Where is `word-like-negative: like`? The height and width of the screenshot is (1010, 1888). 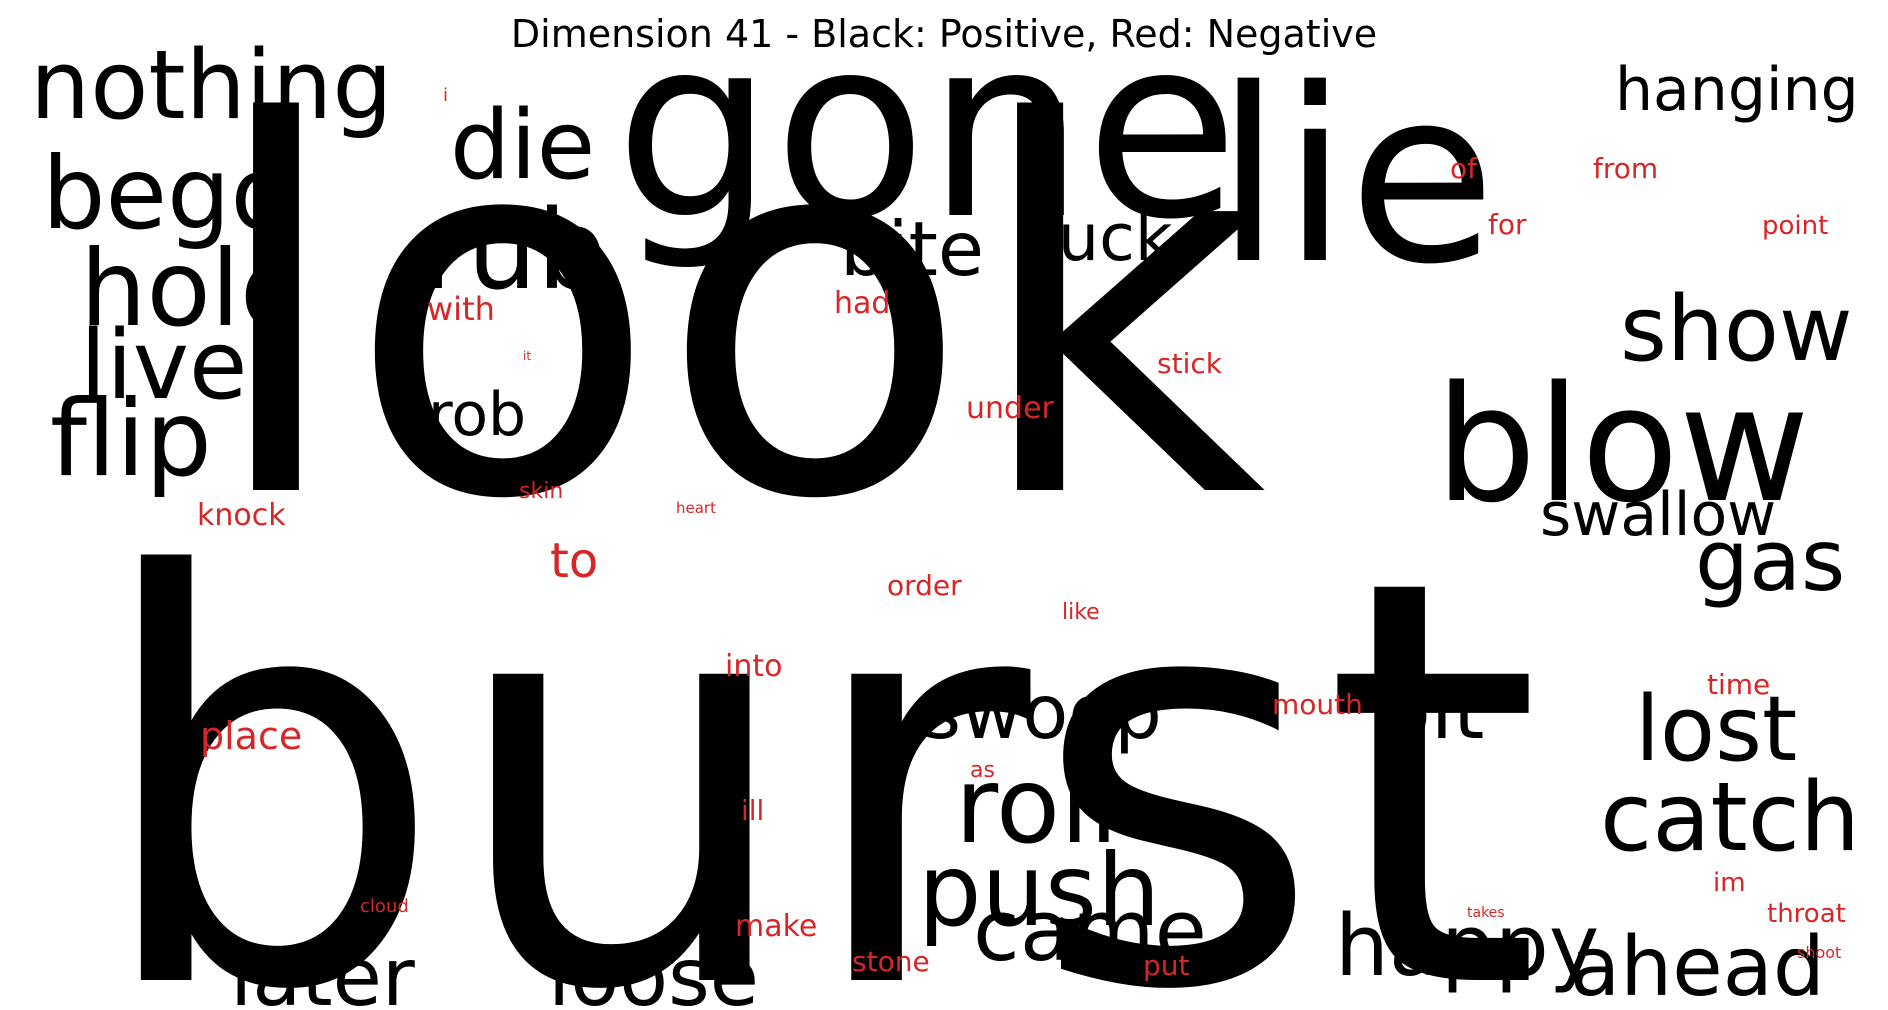
word-like-negative: like is located at coordinates (1081, 612).